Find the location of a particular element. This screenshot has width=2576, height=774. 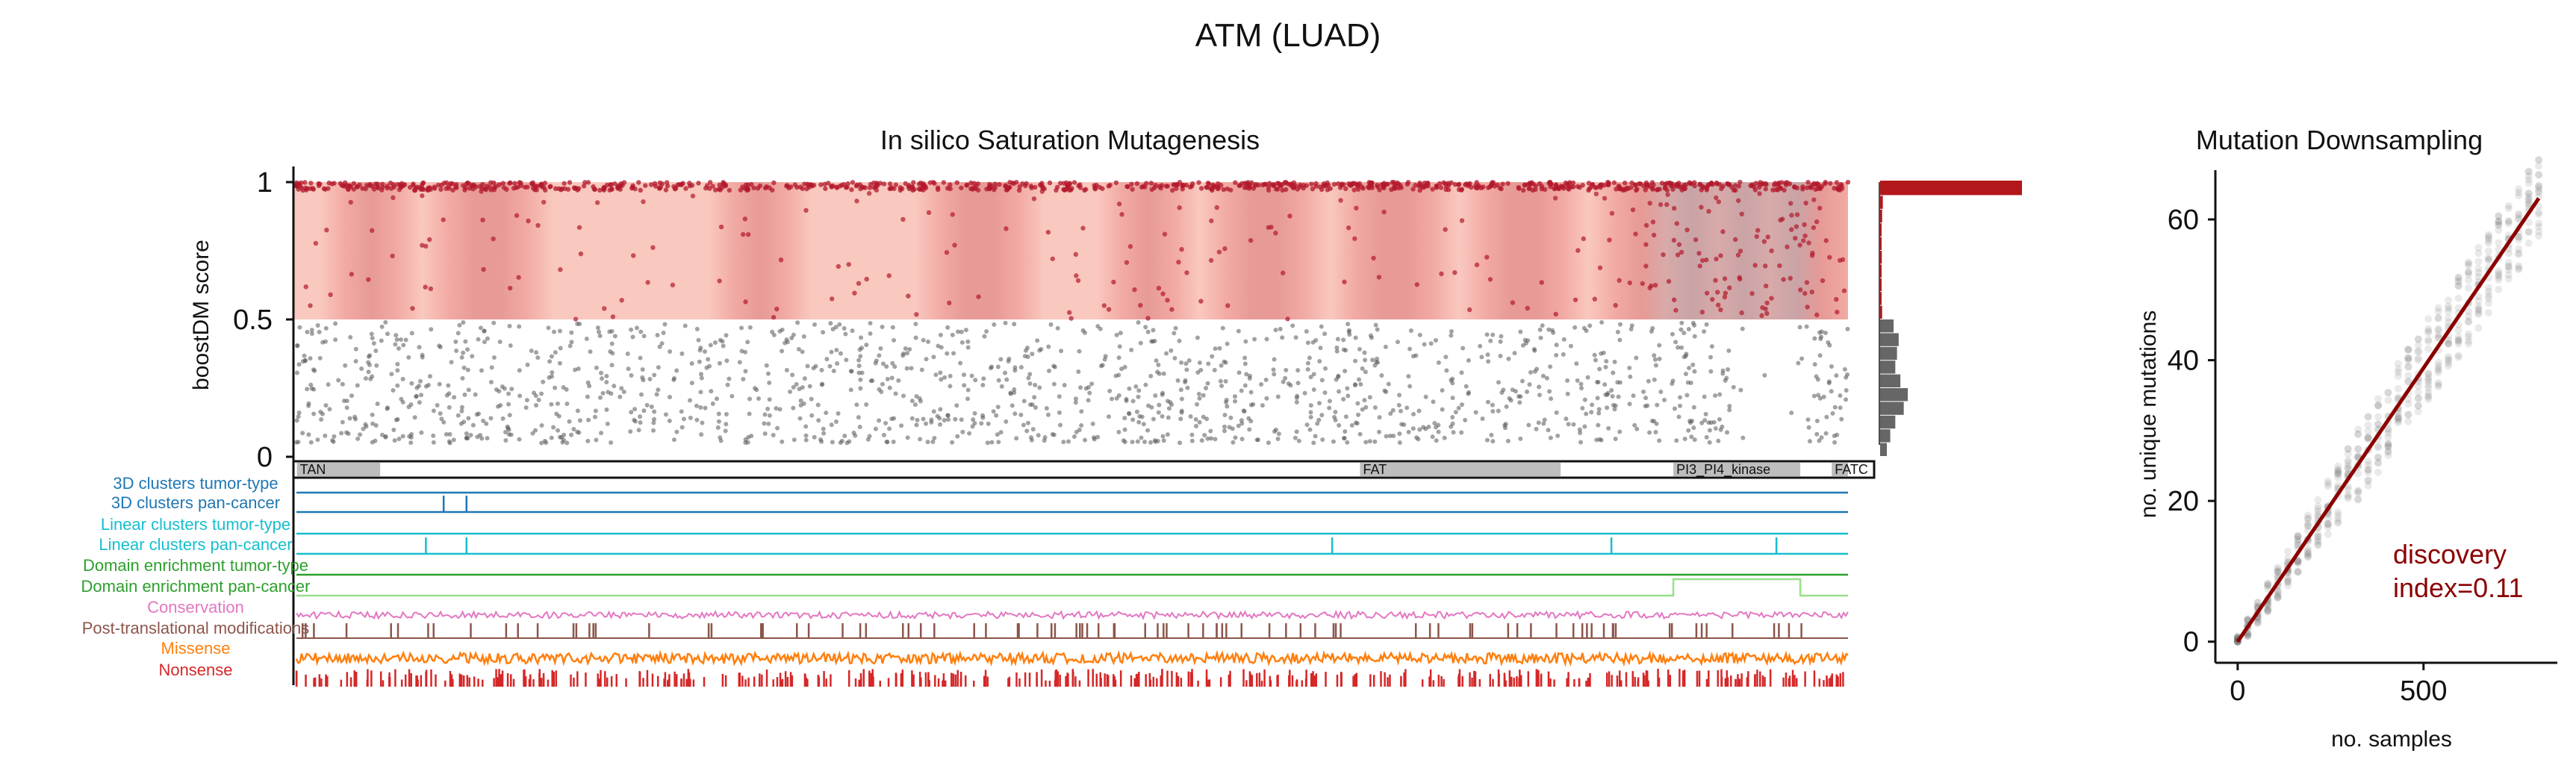

missense-trace is located at coordinates (1072, 658).